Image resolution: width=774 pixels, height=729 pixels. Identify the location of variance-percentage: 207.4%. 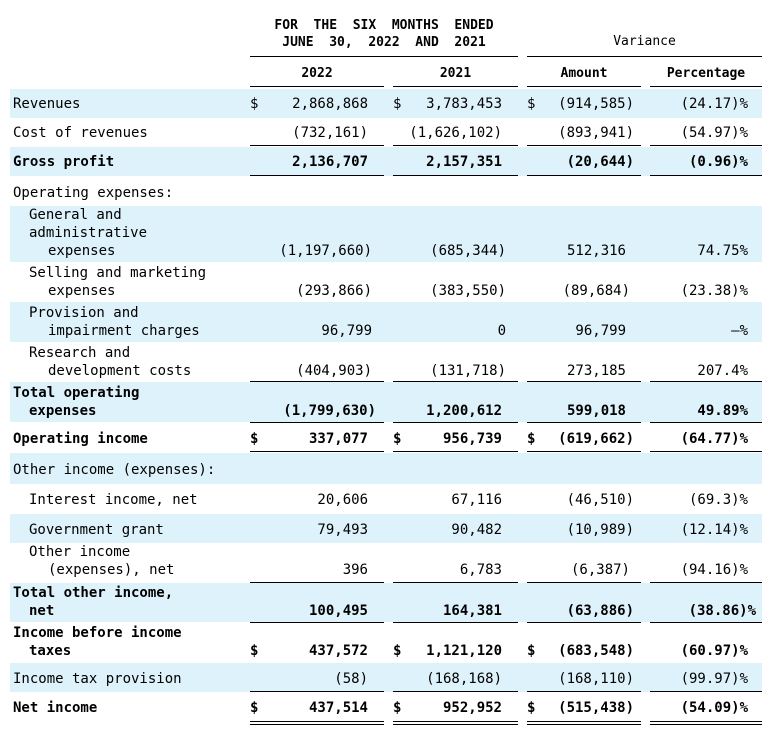
(722, 371).